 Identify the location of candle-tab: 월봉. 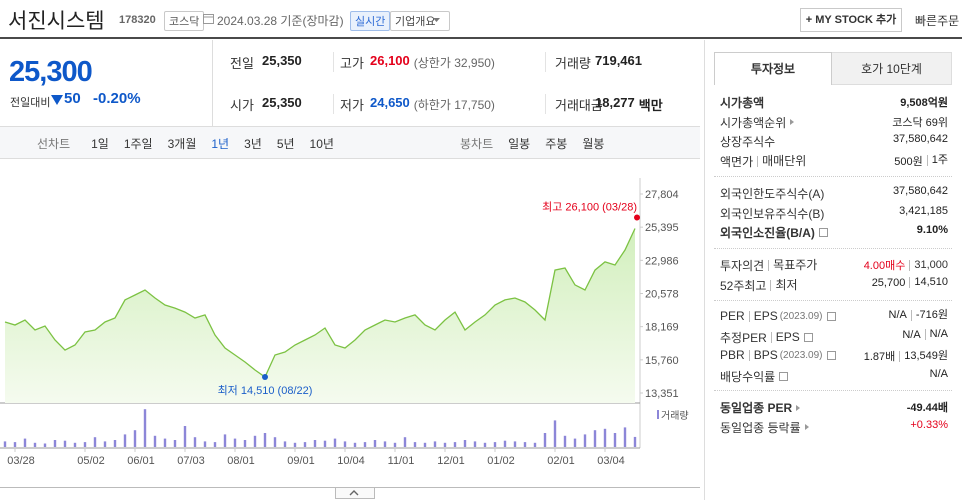
(593, 144).